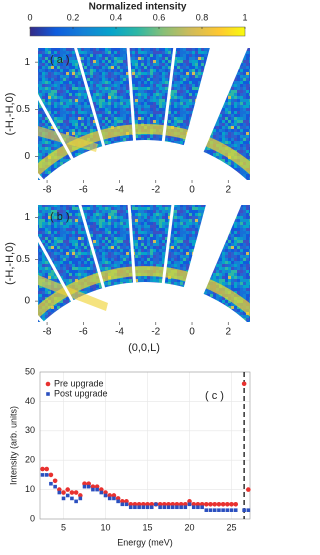 This screenshot has width=320, height=555. I want to click on x-tick-label: 15, so click(148, 527).